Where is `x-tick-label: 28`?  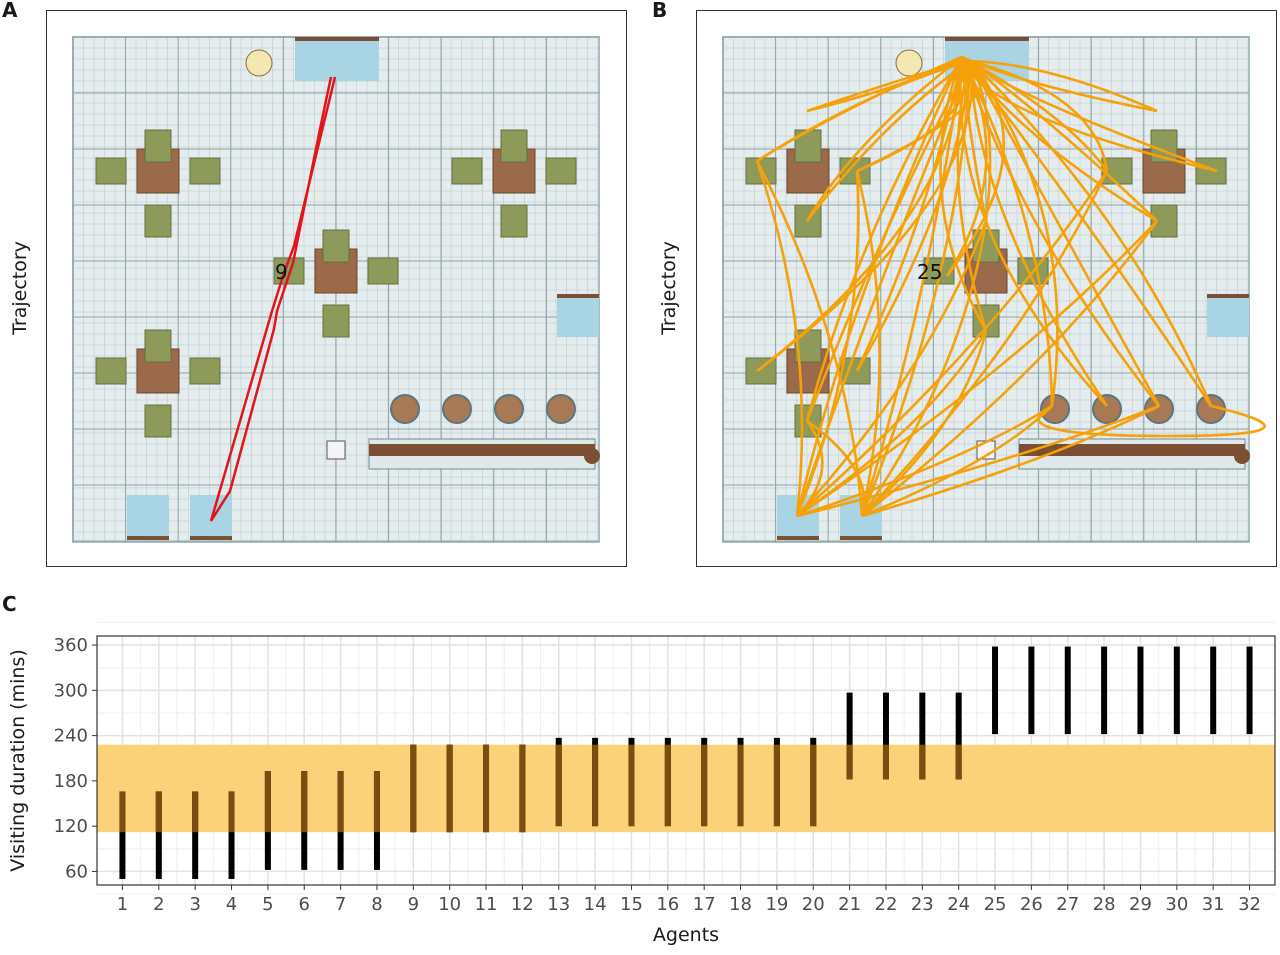
x-tick-label: 28 is located at coordinates (1104, 904).